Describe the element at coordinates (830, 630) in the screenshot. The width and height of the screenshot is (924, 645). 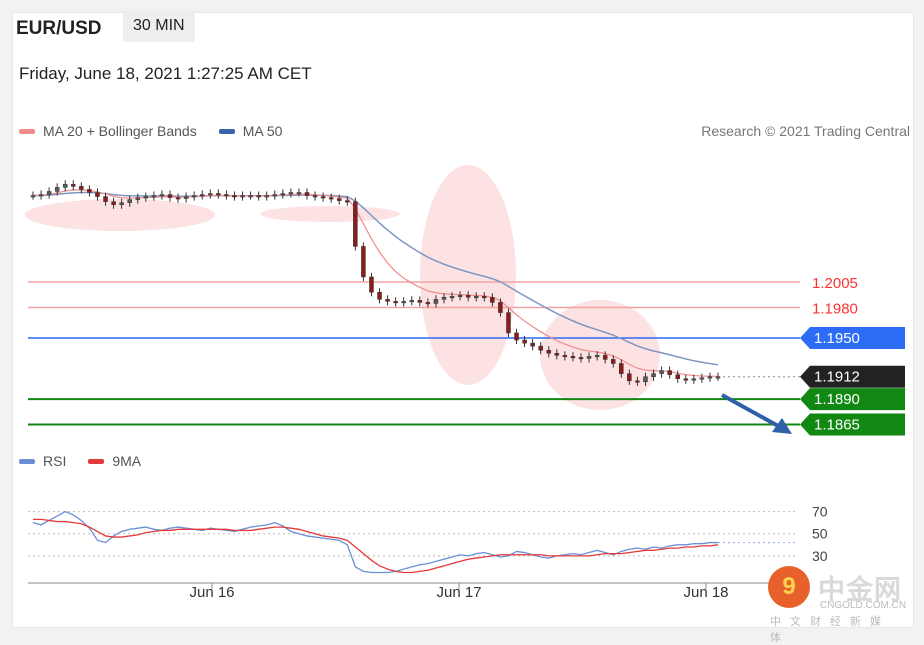
I see `watermark-sub: 中文财经新媒体` at that location.